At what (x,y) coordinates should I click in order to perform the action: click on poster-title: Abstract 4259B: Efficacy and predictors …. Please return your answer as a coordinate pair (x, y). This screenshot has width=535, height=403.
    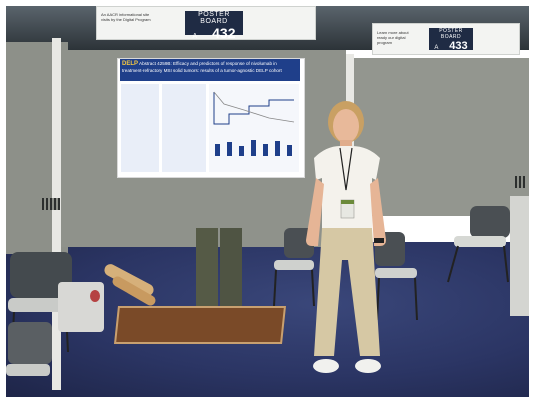
    Looking at the image, I should click on (202, 67).